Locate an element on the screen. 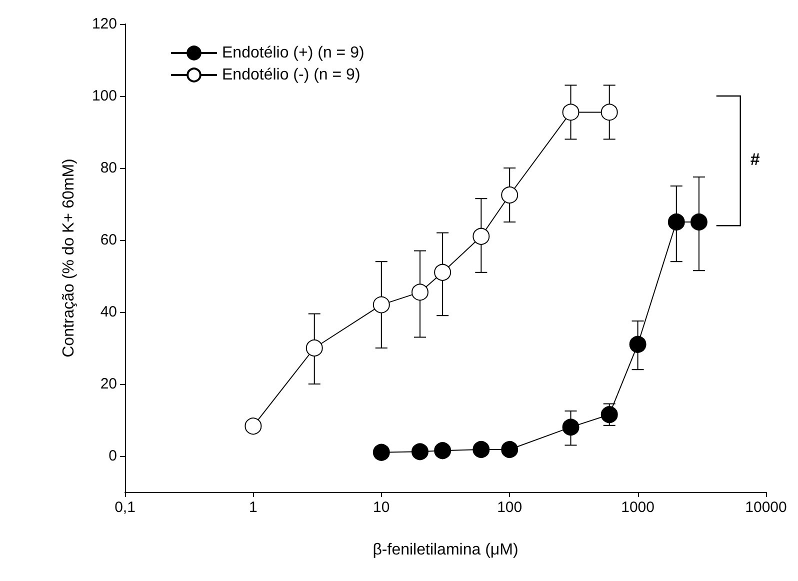 The width and height of the screenshot is (798, 581). x-tick-label: 10000 is located at coordinates (766, 507).